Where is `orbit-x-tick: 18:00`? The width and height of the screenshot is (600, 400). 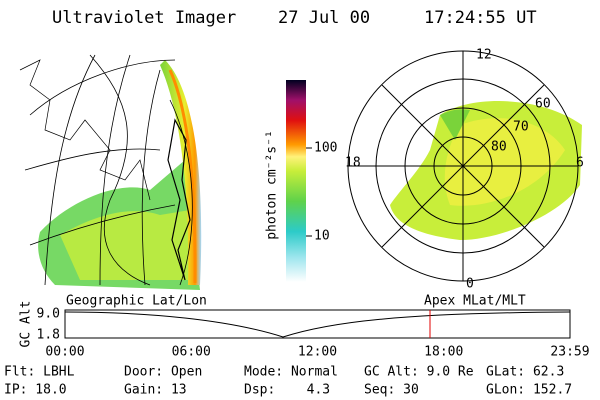
orbit-x-tick: 18:00 is located at coordinates (443, 352).